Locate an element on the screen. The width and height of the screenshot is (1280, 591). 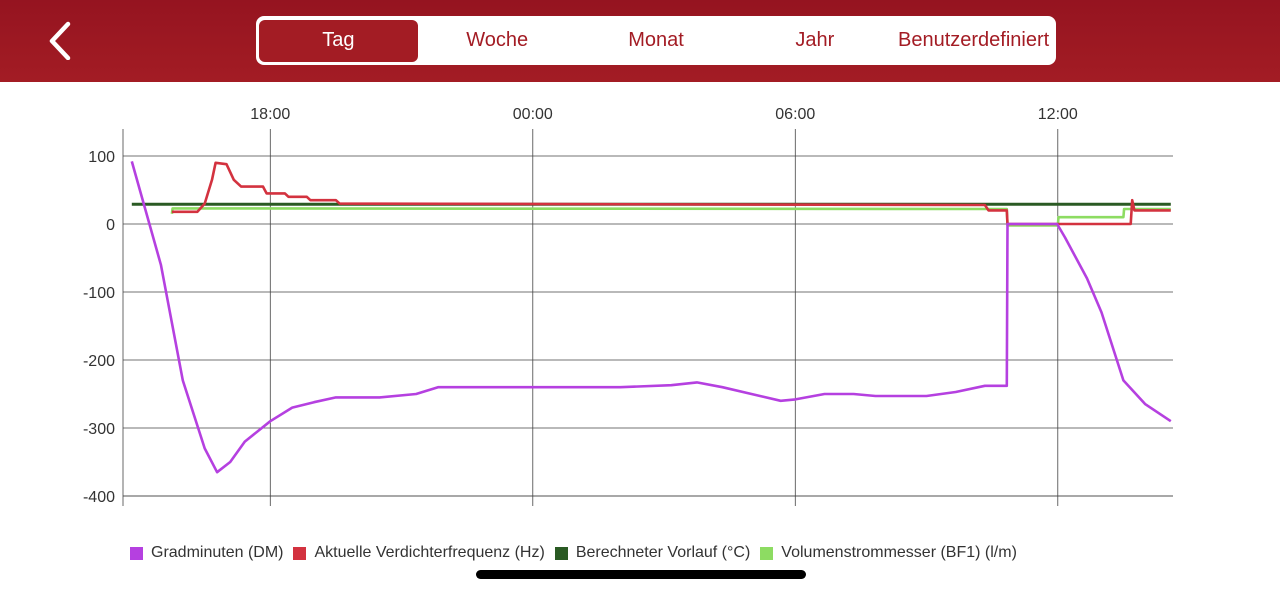
legend-item: Gradminuten (DM) is located at coordinates (206, 553).